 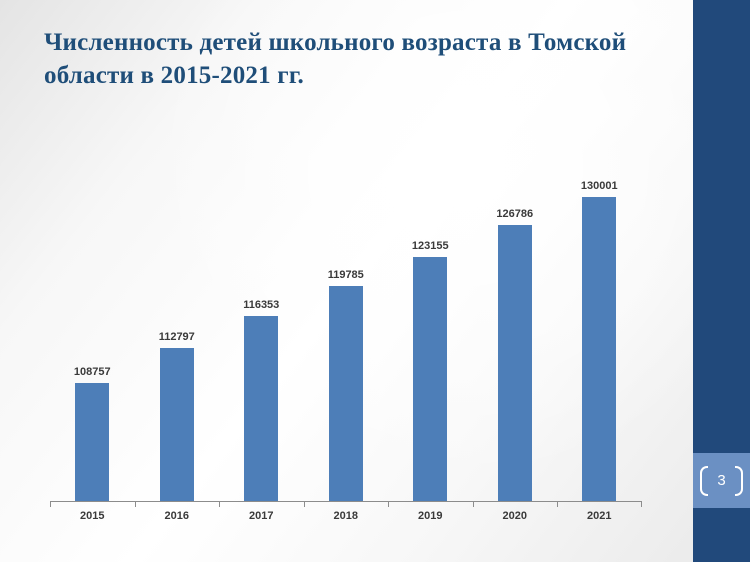 What do you see at coordinates (599, 516) in the screenshot?
I see `x-axis-label: 2021` at bounding box center [599, 516].